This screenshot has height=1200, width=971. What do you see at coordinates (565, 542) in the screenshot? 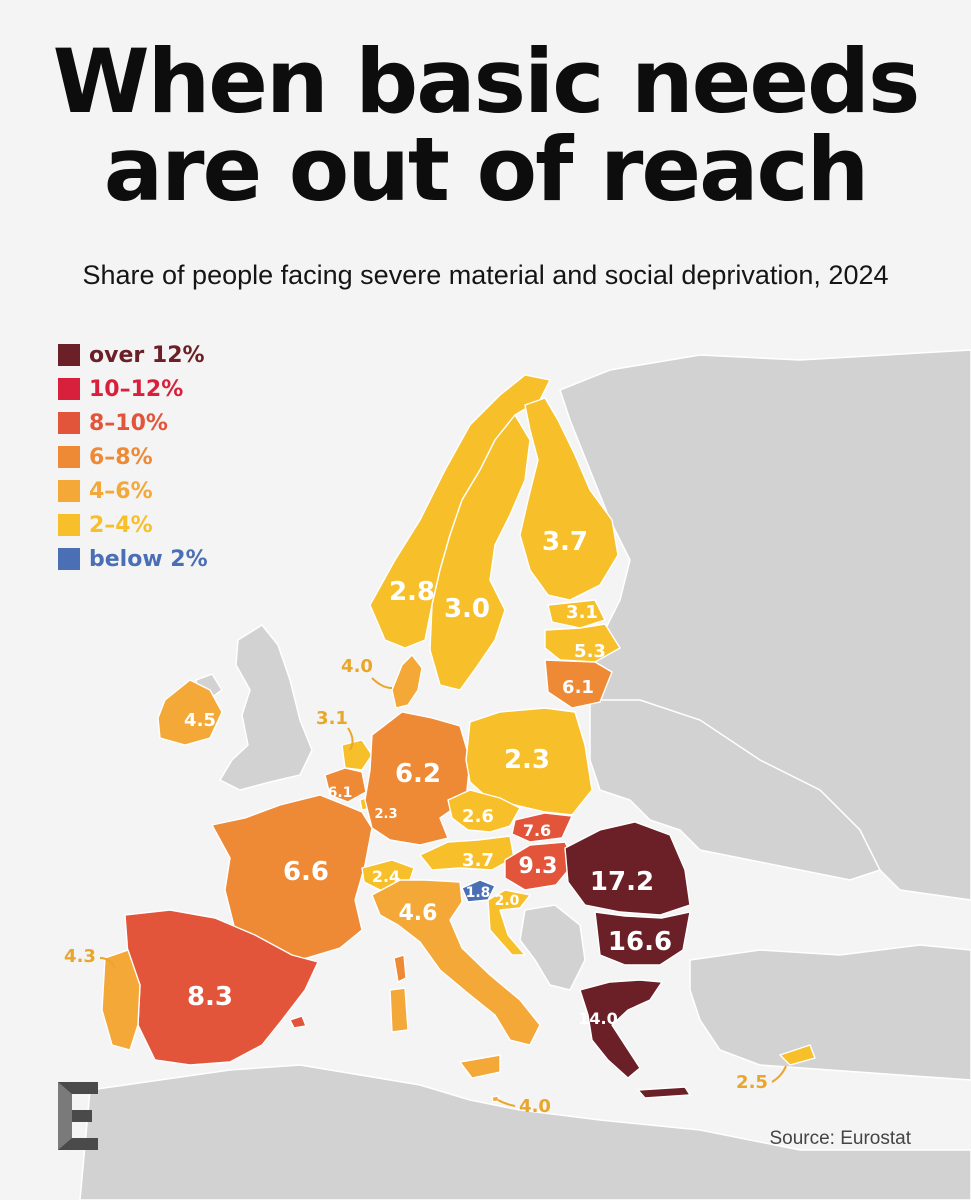
I see `value-label-finland: 3.7` at bounding box center [565, 542].